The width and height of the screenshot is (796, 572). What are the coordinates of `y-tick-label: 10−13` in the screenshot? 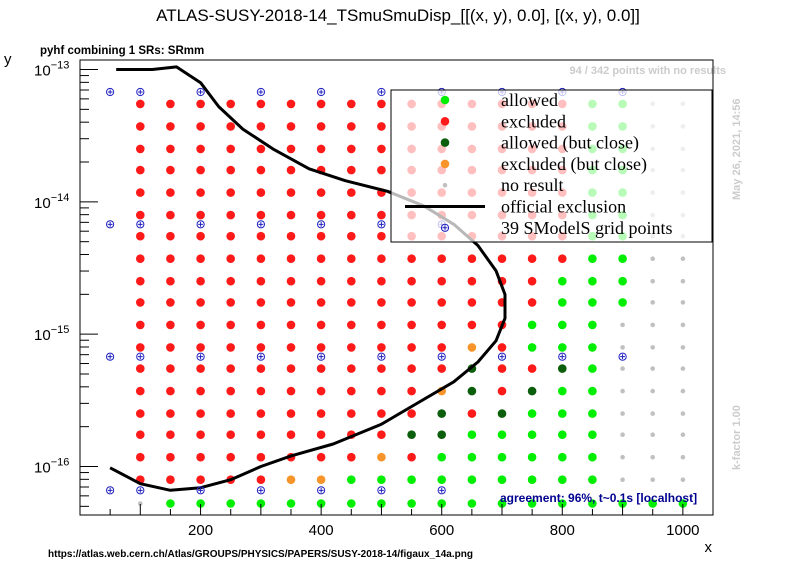 It's located at (51, 70).